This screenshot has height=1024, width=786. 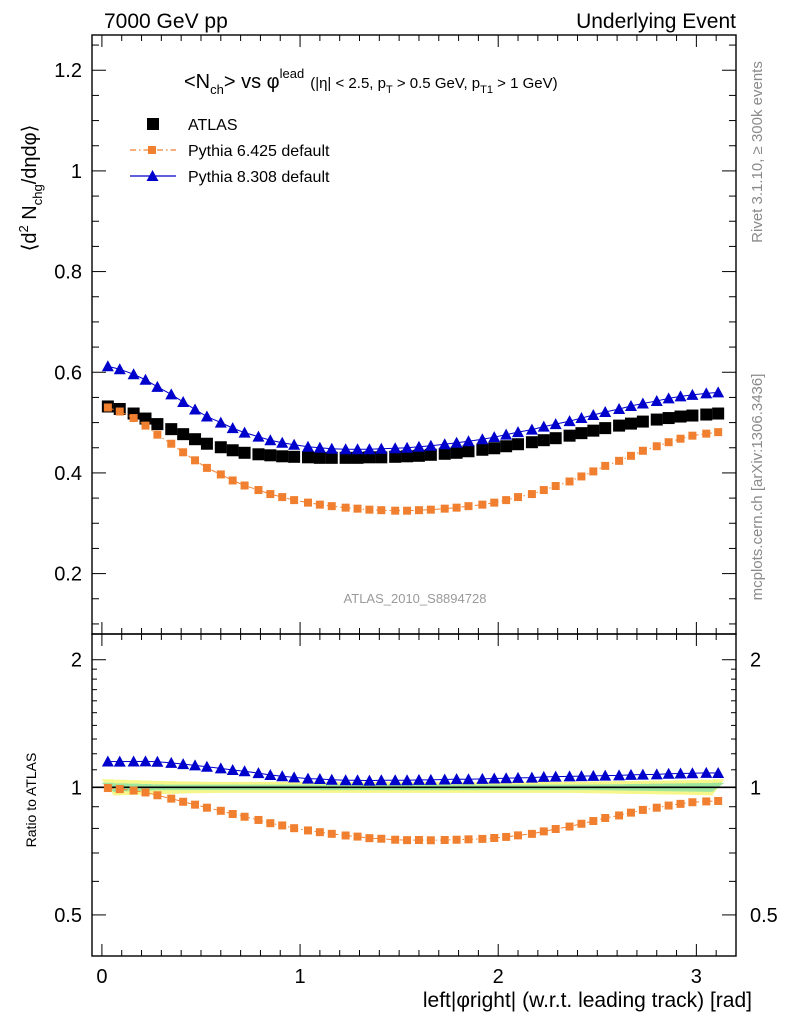 What do you see at coordinates (764, 916) in the screenshot?
I see `ratio-y-tick-label-right: 0.5` at bounding box center [764, 916].